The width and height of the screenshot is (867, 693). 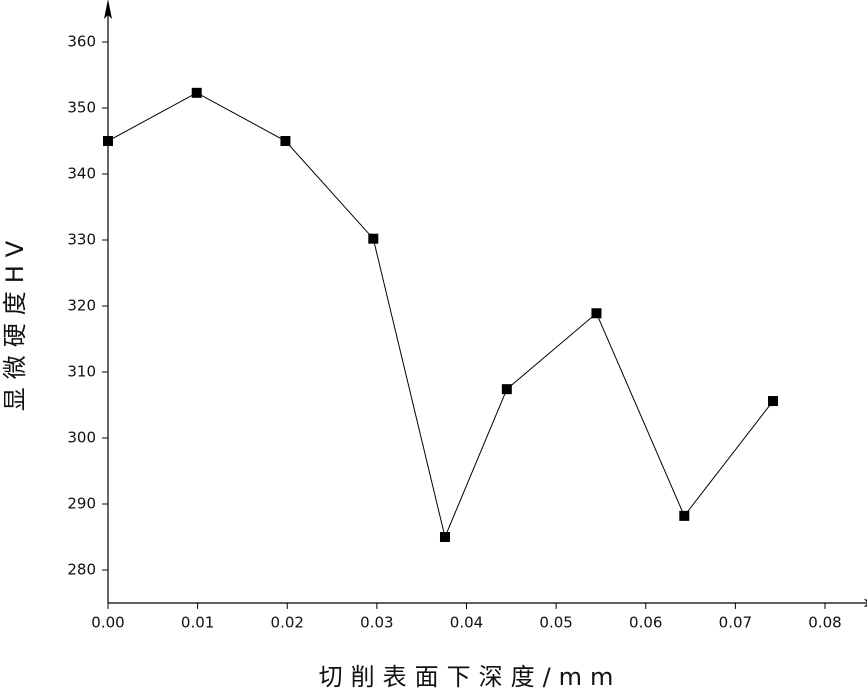 I want to click on x-tick-label: 0.05, so click(x=555, y=623).